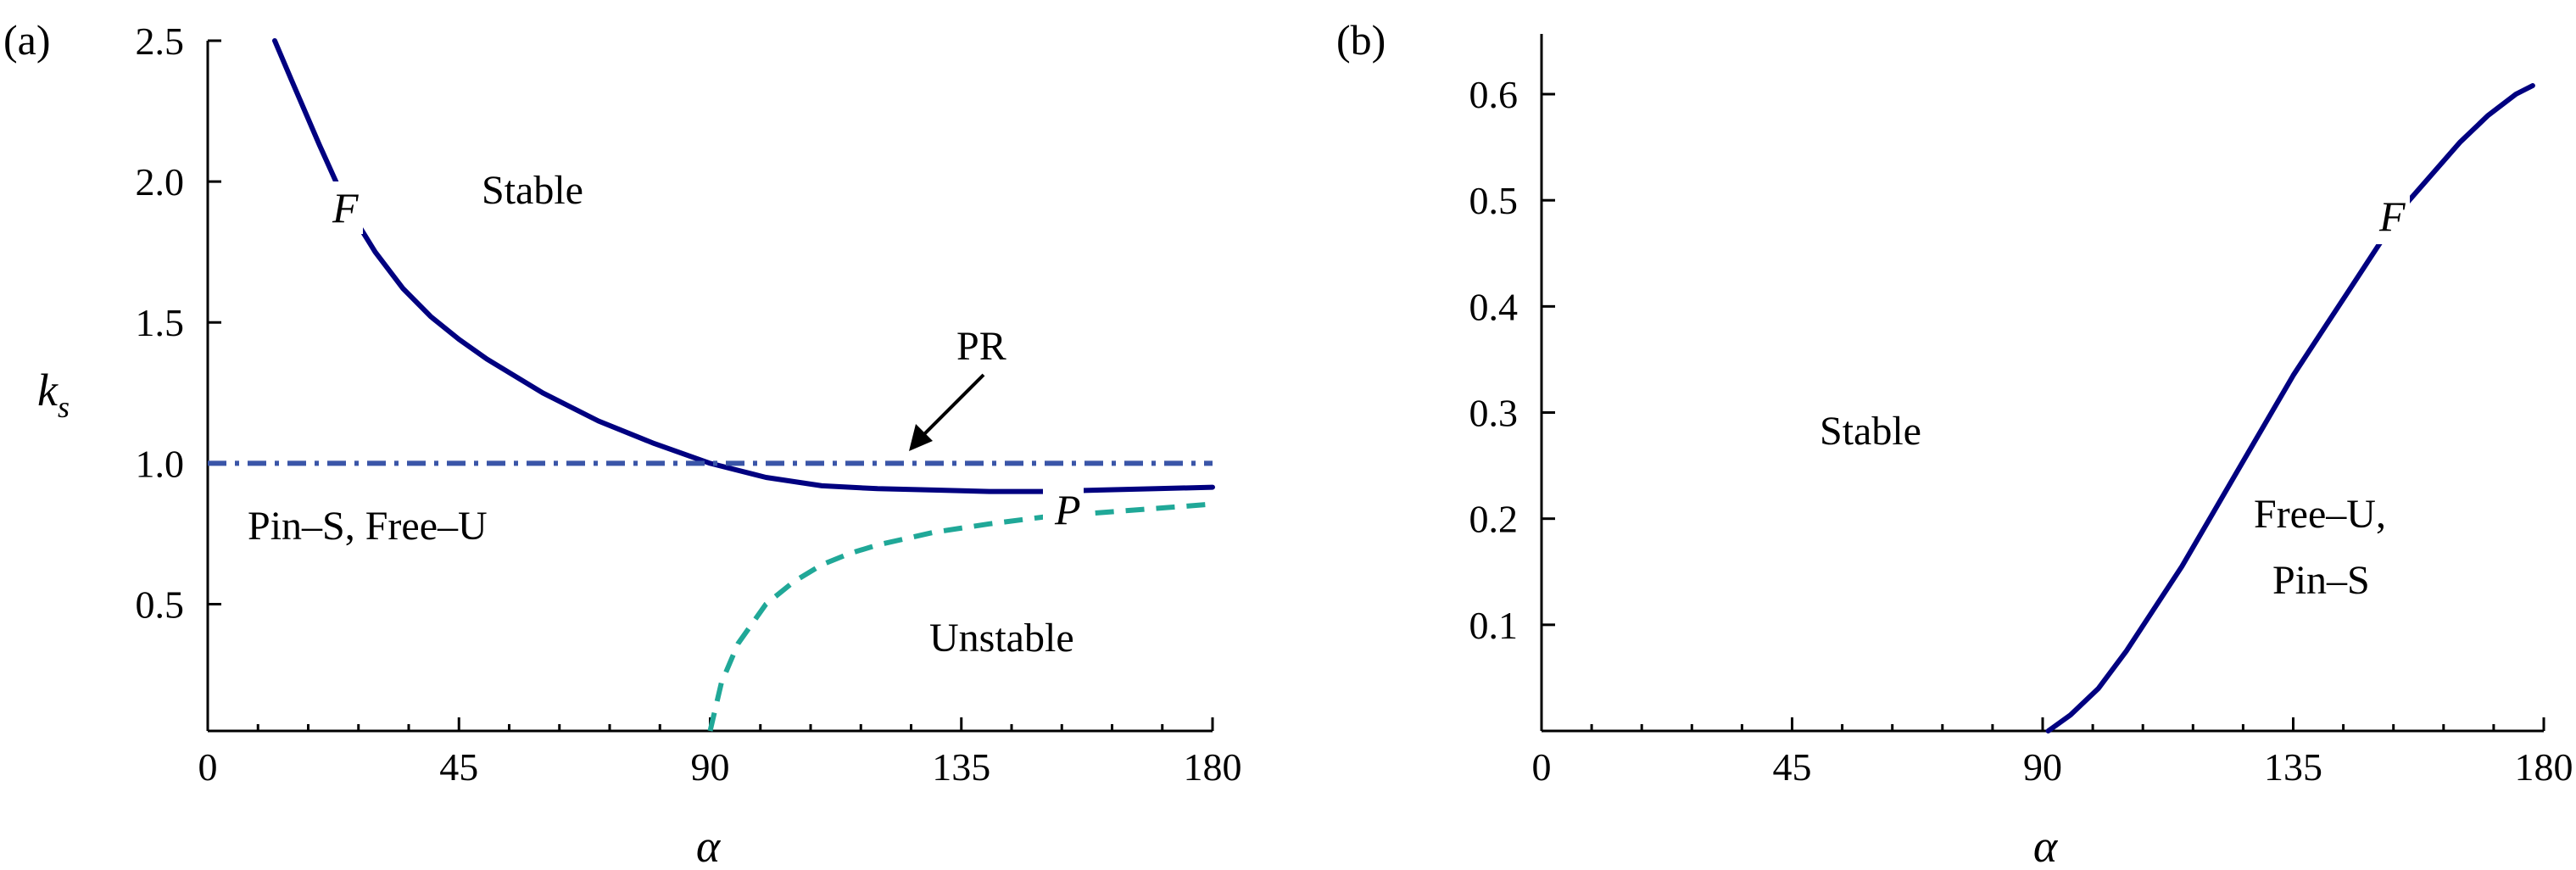  I want to click on panel-a-curve-label-f: F, so click(345, 207).